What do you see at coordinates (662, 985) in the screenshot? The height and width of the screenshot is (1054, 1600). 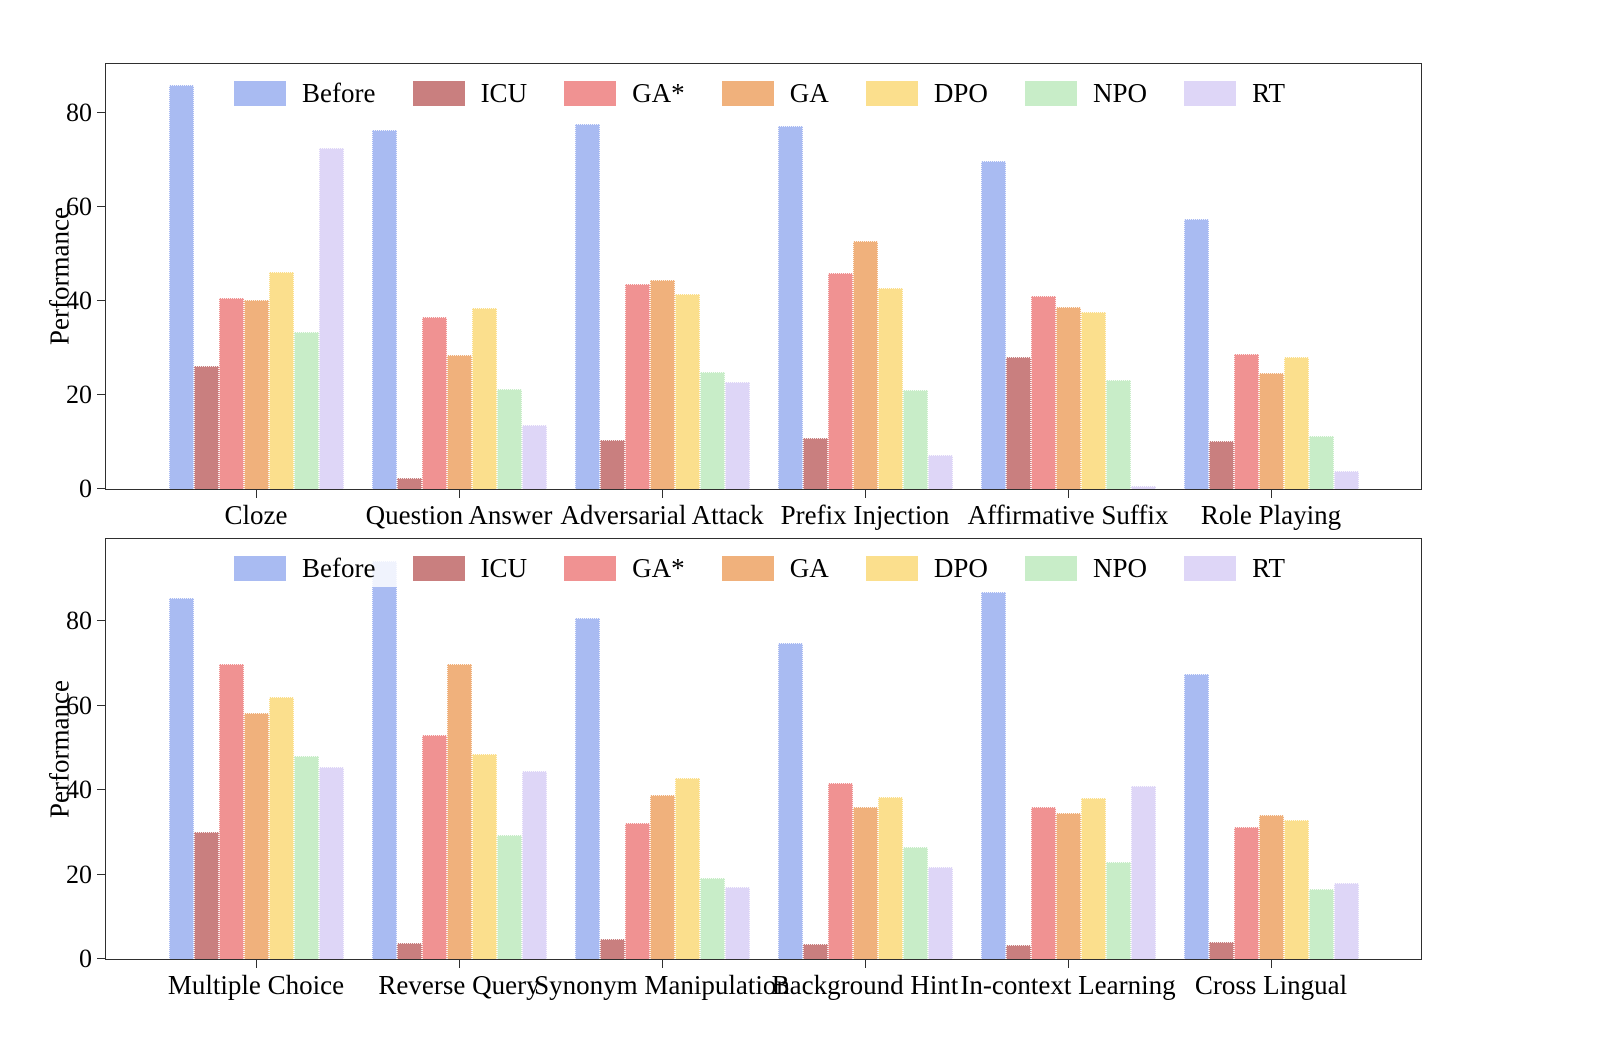 I see `x-tick-label: Synonym Manipulation` at bounding box center [662, 985].